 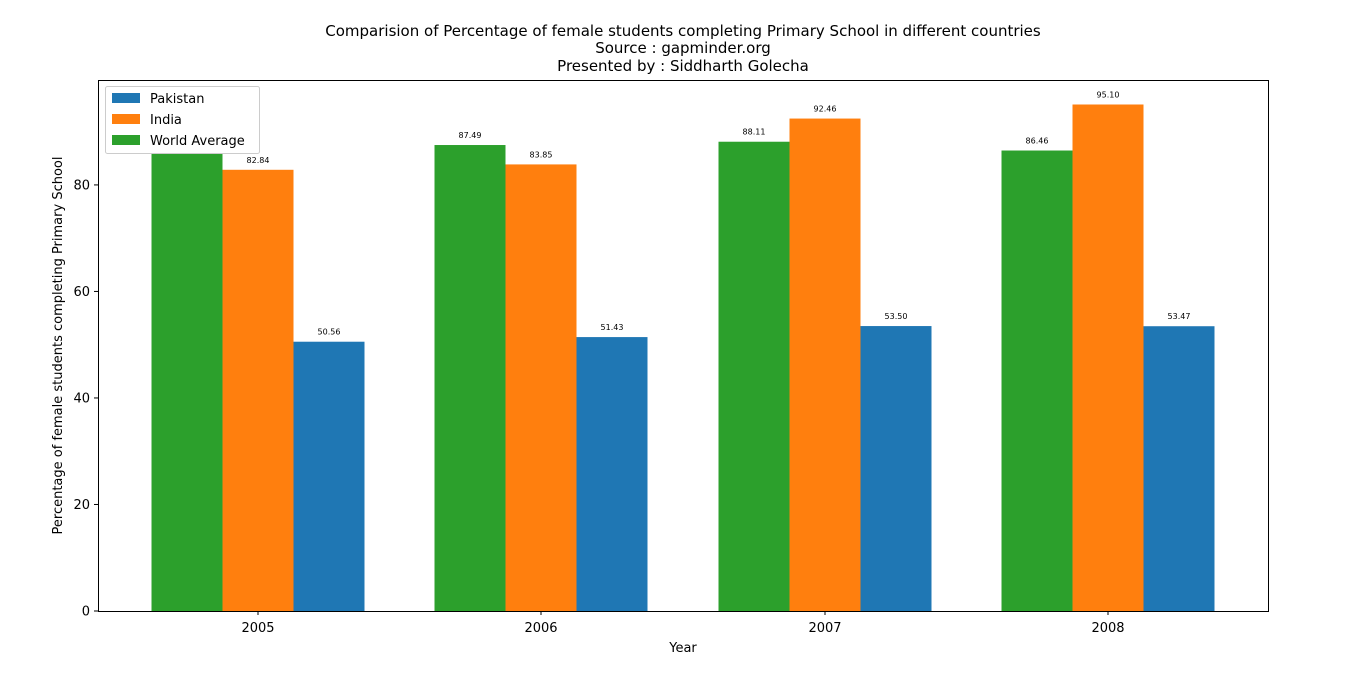 What do you see at coordinates (86, 612) in the screenshot?
I see `y-tick-label-0: 0` at bounding box center [86, 612].